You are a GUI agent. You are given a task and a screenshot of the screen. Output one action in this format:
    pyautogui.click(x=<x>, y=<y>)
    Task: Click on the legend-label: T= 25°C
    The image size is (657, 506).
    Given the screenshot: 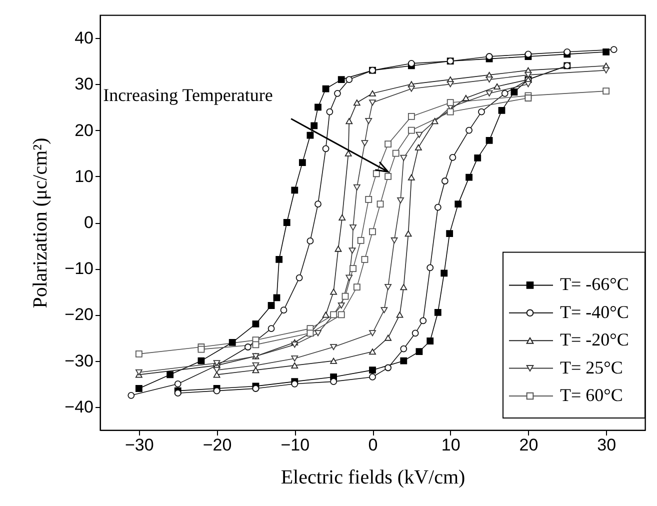 What is the action you would take?
    pyautogui.click(x=591, y=367)
    